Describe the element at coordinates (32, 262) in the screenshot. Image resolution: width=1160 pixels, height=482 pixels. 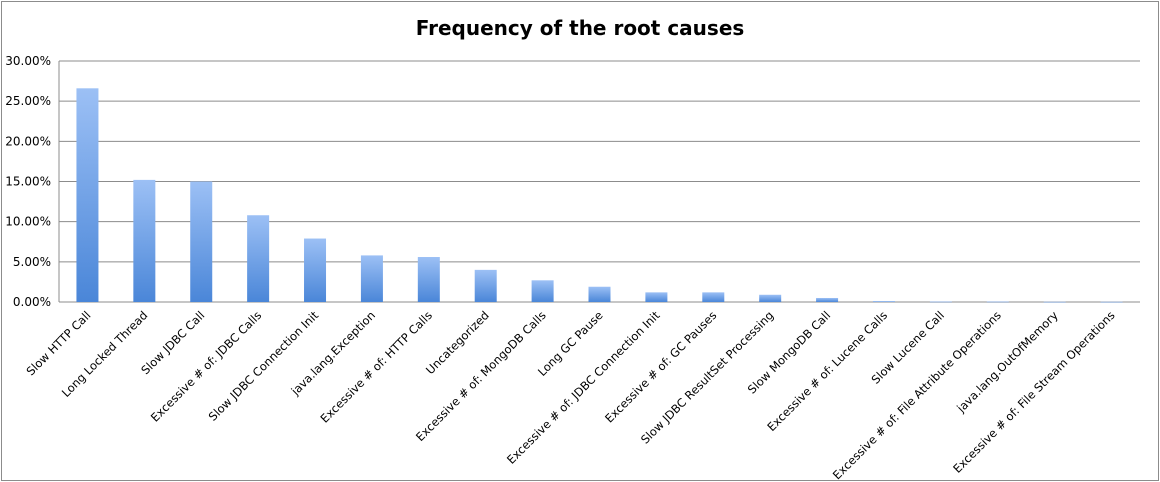
I see `y-tick-label: 5.00%` at that location.